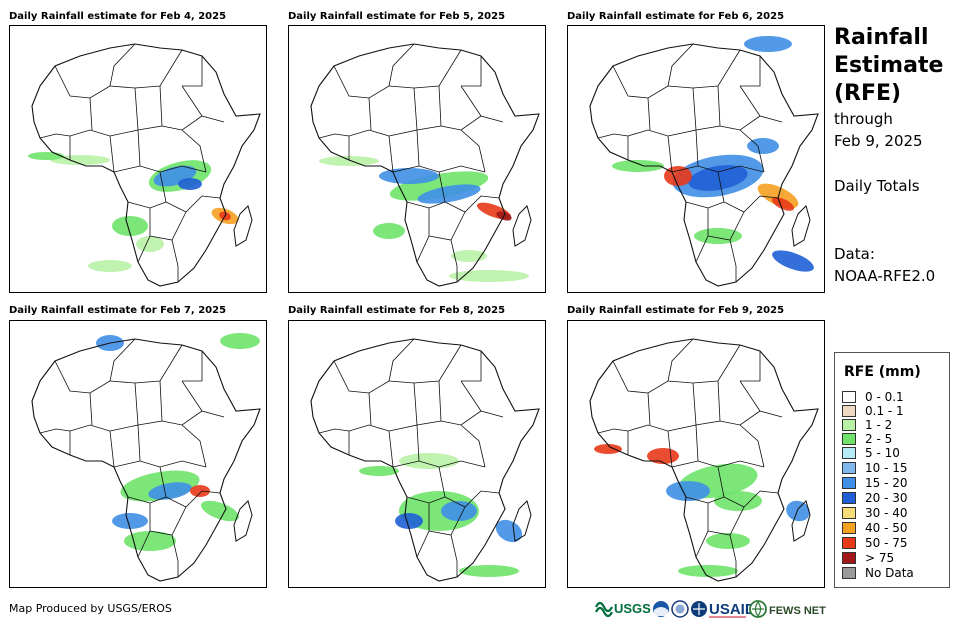 This screenshot has width=970, height=624. What do you see at coordinates (878, 141) in the screenshot?
I see `sidebar-date: Feb 9, 2025` at bounding box center [878, 141].